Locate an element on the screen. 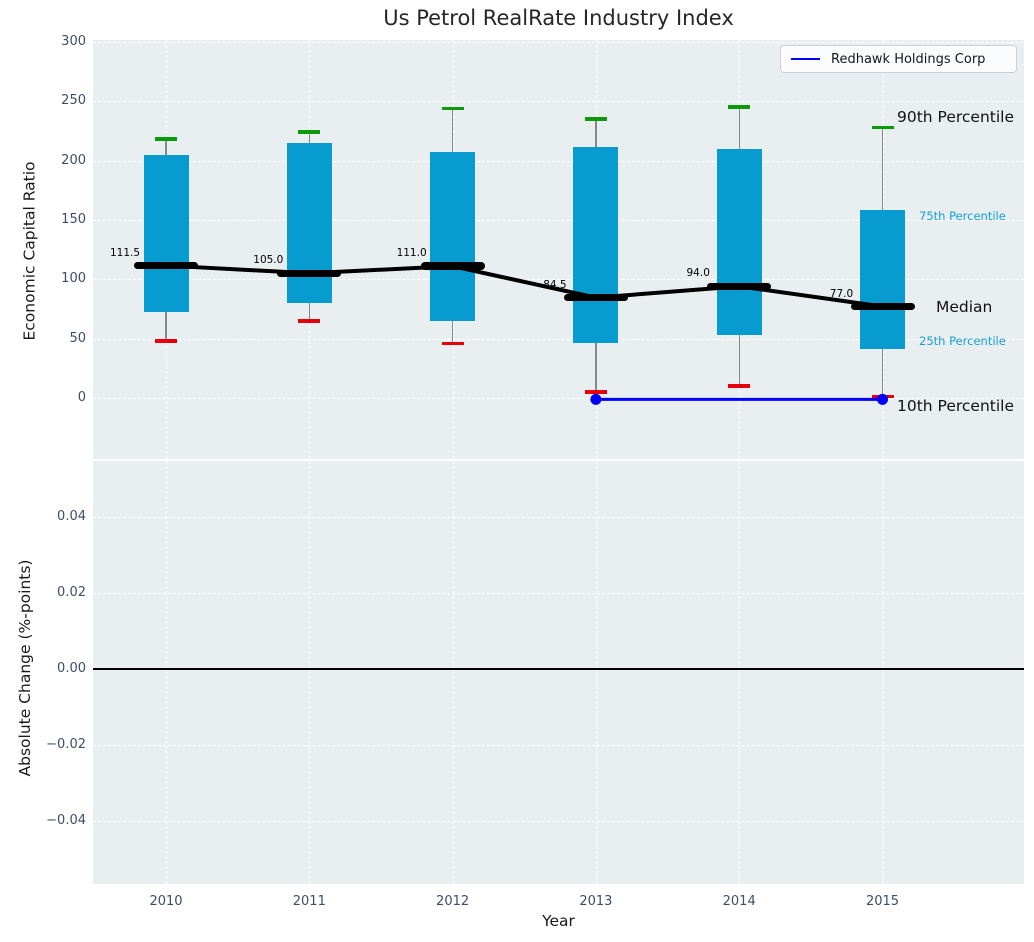 This screenshot has height=942, width=1034. x-tick-label: 2011 is located at coordinates (309, 901).